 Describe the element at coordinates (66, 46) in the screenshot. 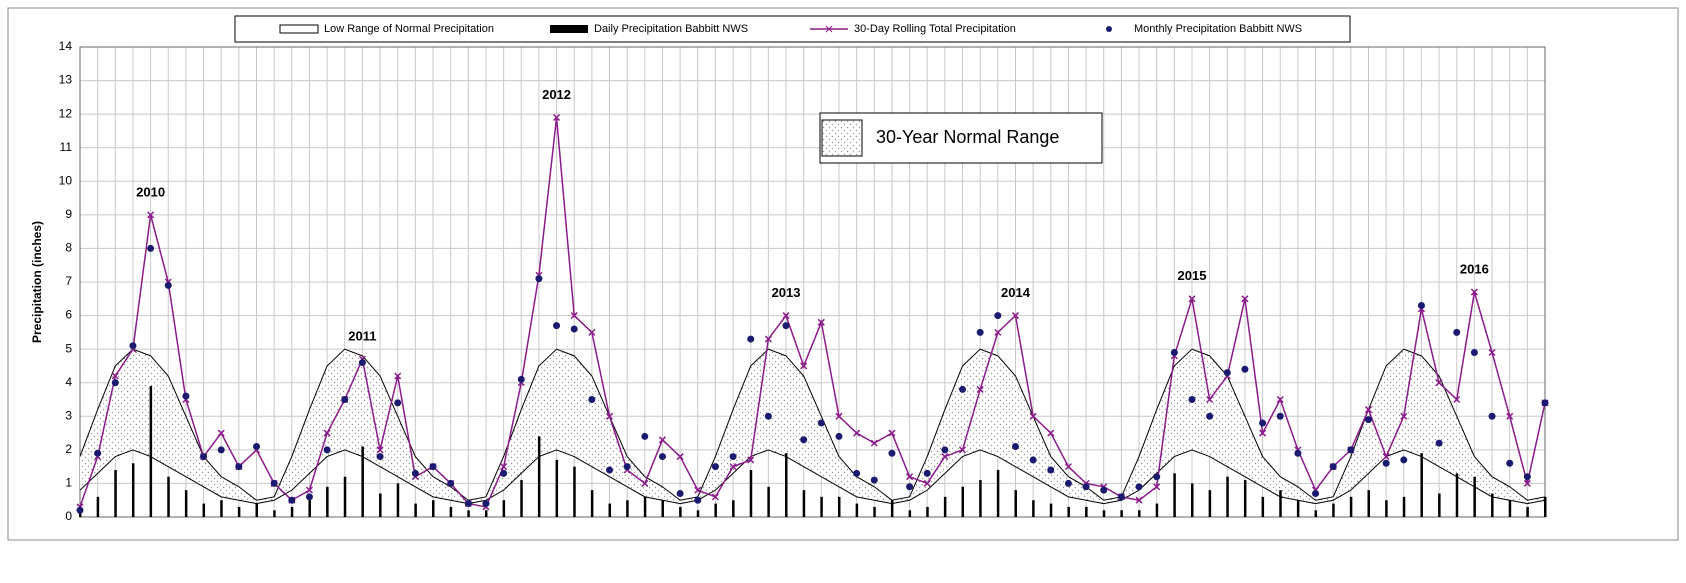

I see `y-tick-label: 14` at that location.